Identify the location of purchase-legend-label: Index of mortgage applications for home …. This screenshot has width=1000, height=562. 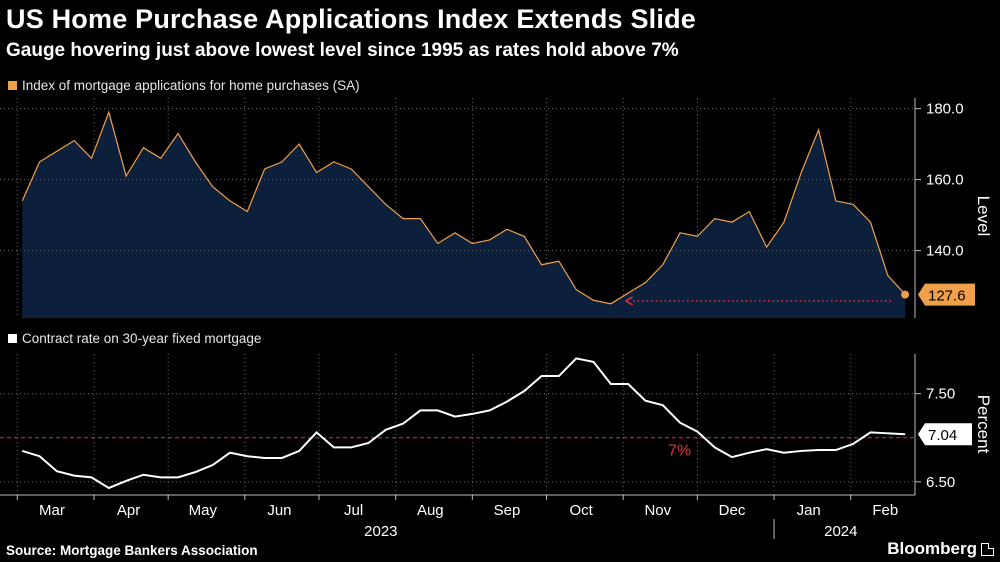
(191, 85).